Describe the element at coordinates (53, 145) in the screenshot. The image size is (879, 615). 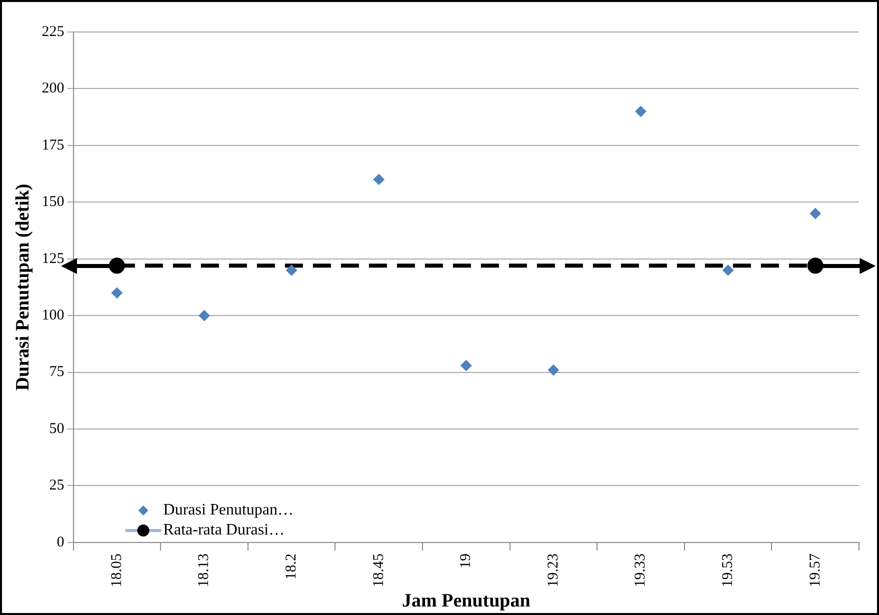
I see `y-tick-label: 175` at that location.